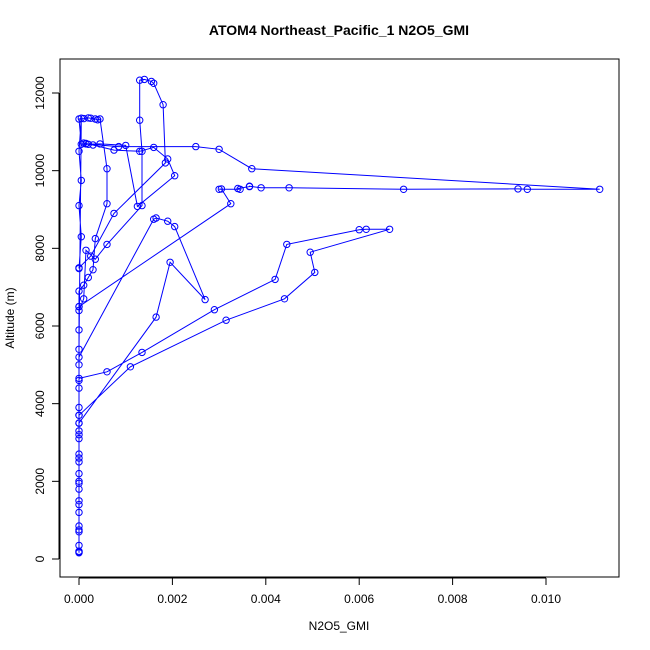 The height and width of the screenshot is (650, 650). What do you see at coordinates (10, 317) in the screenshot?
I see `y-axis-label: Altitude (m)` at bounding box center [10, 317].